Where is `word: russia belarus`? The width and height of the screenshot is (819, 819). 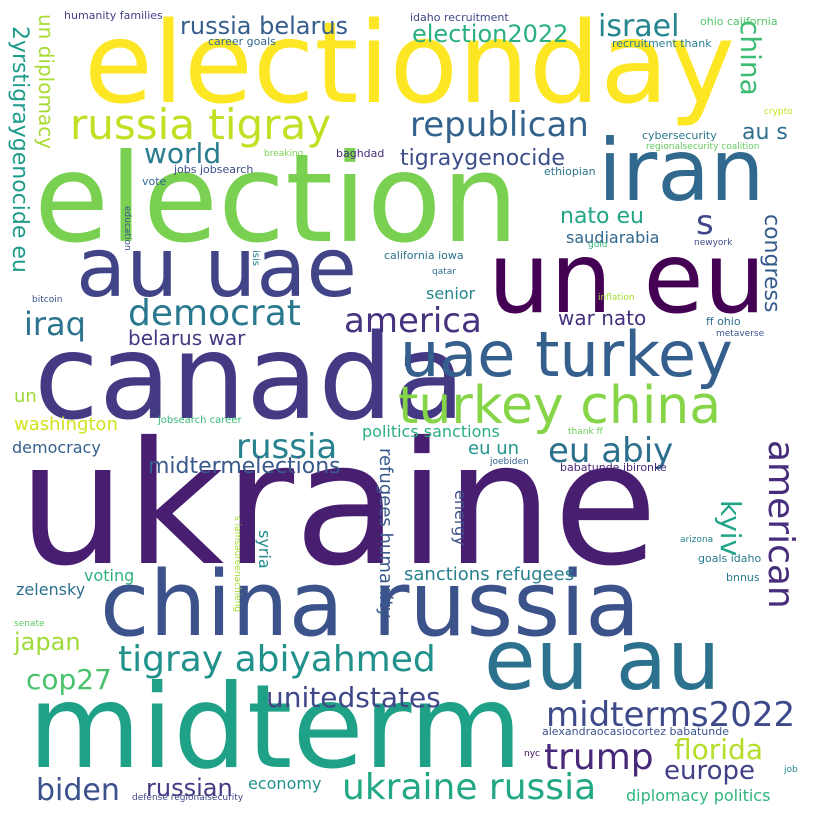
word: russia belarus is located at coordinates (264, 26).